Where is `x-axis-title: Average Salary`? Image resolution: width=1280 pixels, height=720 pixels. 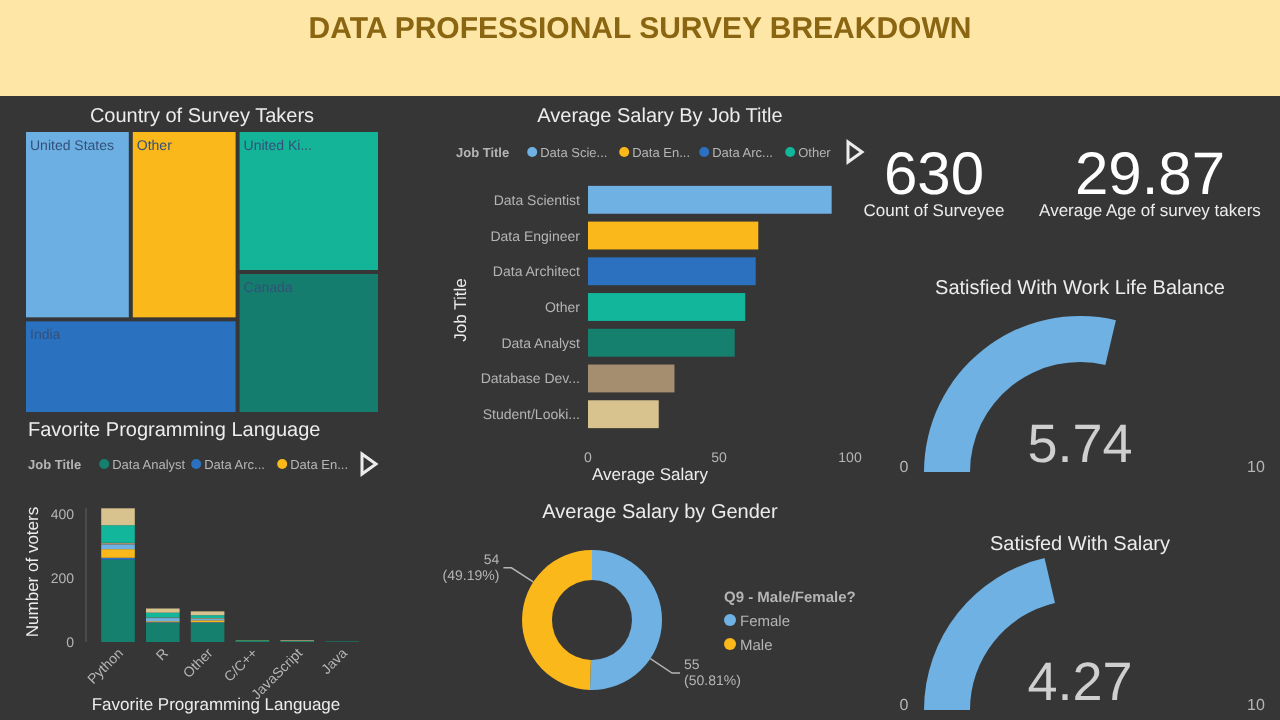 x-axis-title: Average Salary is located at coordinates (651, 474).